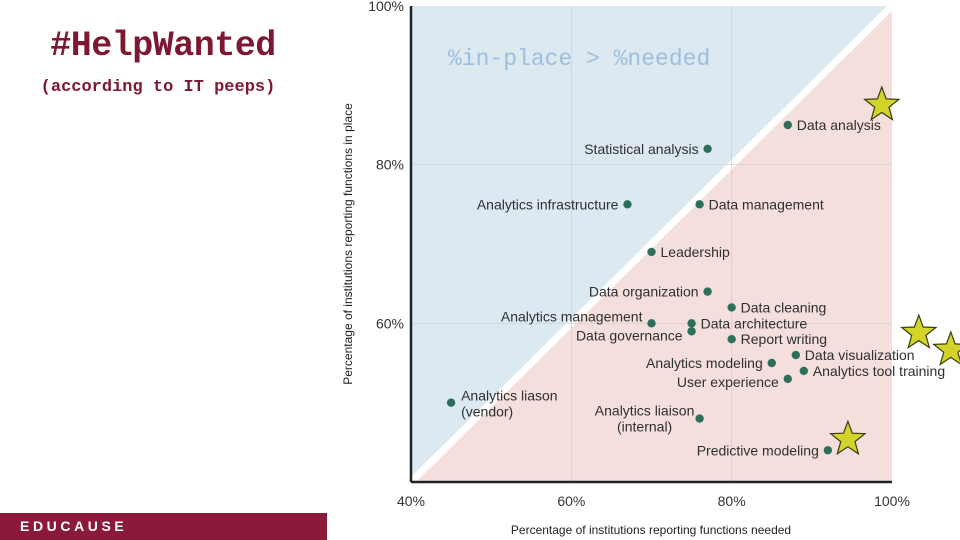 The width and height of the screenshot is (960, 540). What do you see at coordinates (390, 165) in the screenshot?
I see `y-tick-label: 80%` at bounding box center [390, 165].